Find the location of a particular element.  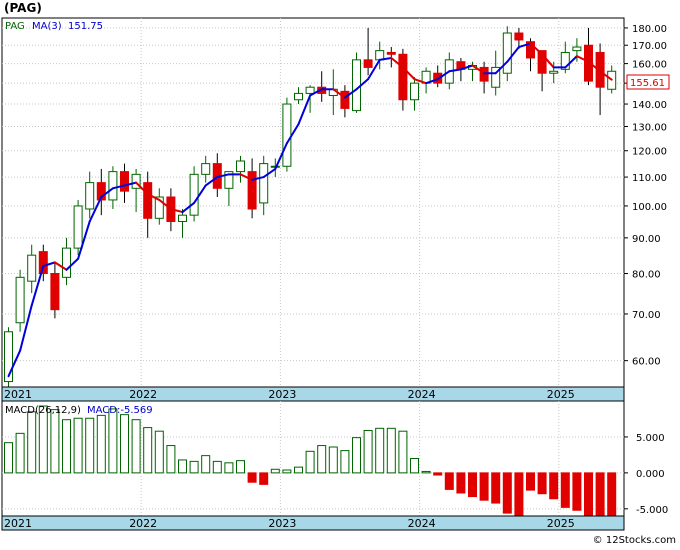

price-tick-label: 180.00 is located at coordinates (649, 29).